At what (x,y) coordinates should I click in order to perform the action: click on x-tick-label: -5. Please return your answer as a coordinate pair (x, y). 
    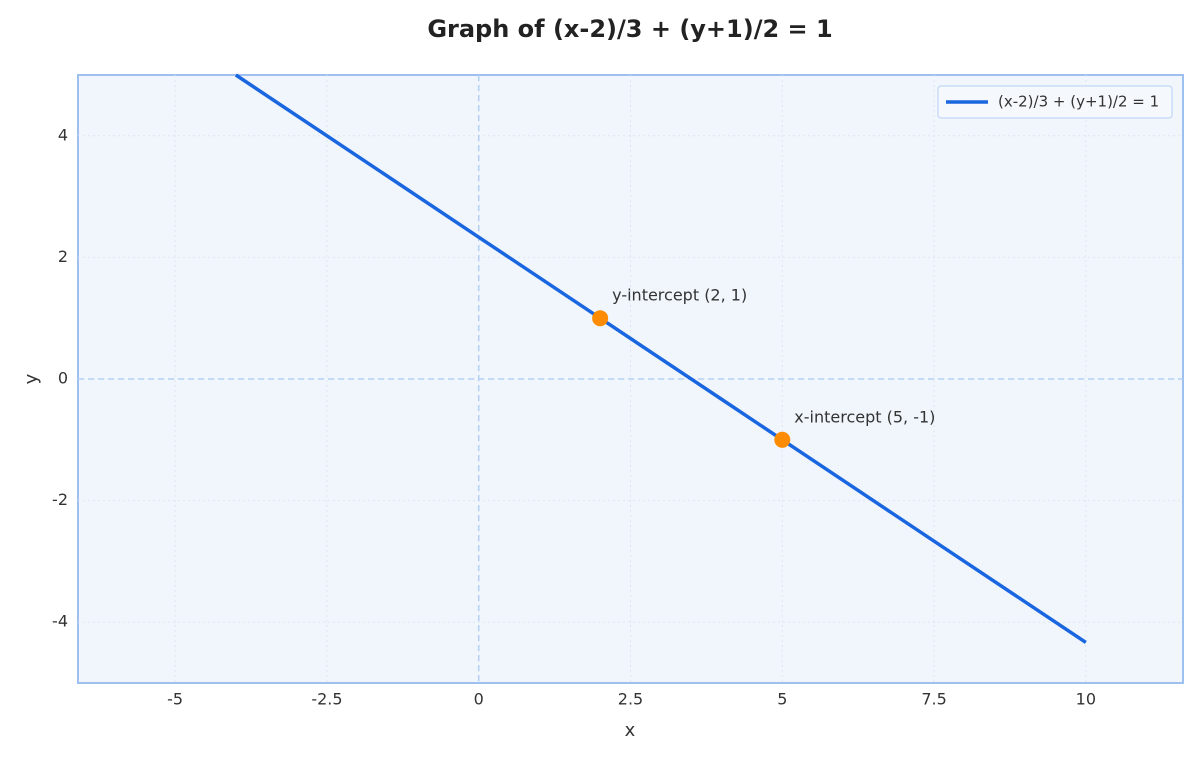
    Looking at the image, I should click on (175, 699).